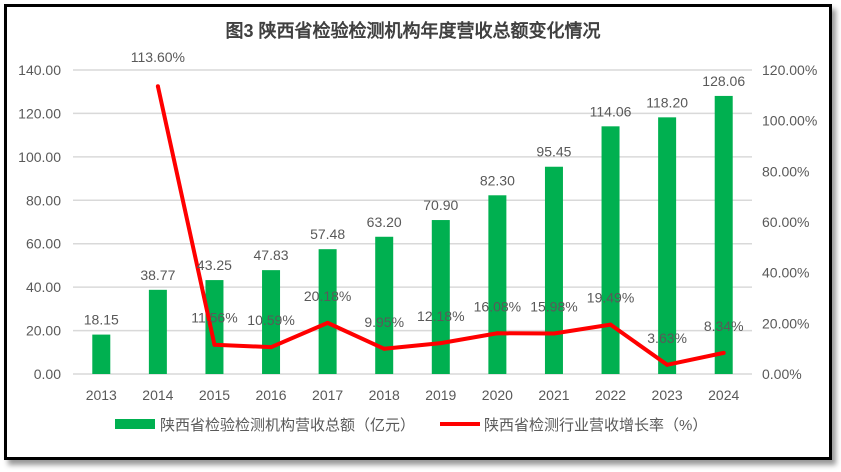  What do you see at coordinates (214, 265) in the screenshot?
I see `bar-value-label: 43.25` at bounding box center [214, 265].